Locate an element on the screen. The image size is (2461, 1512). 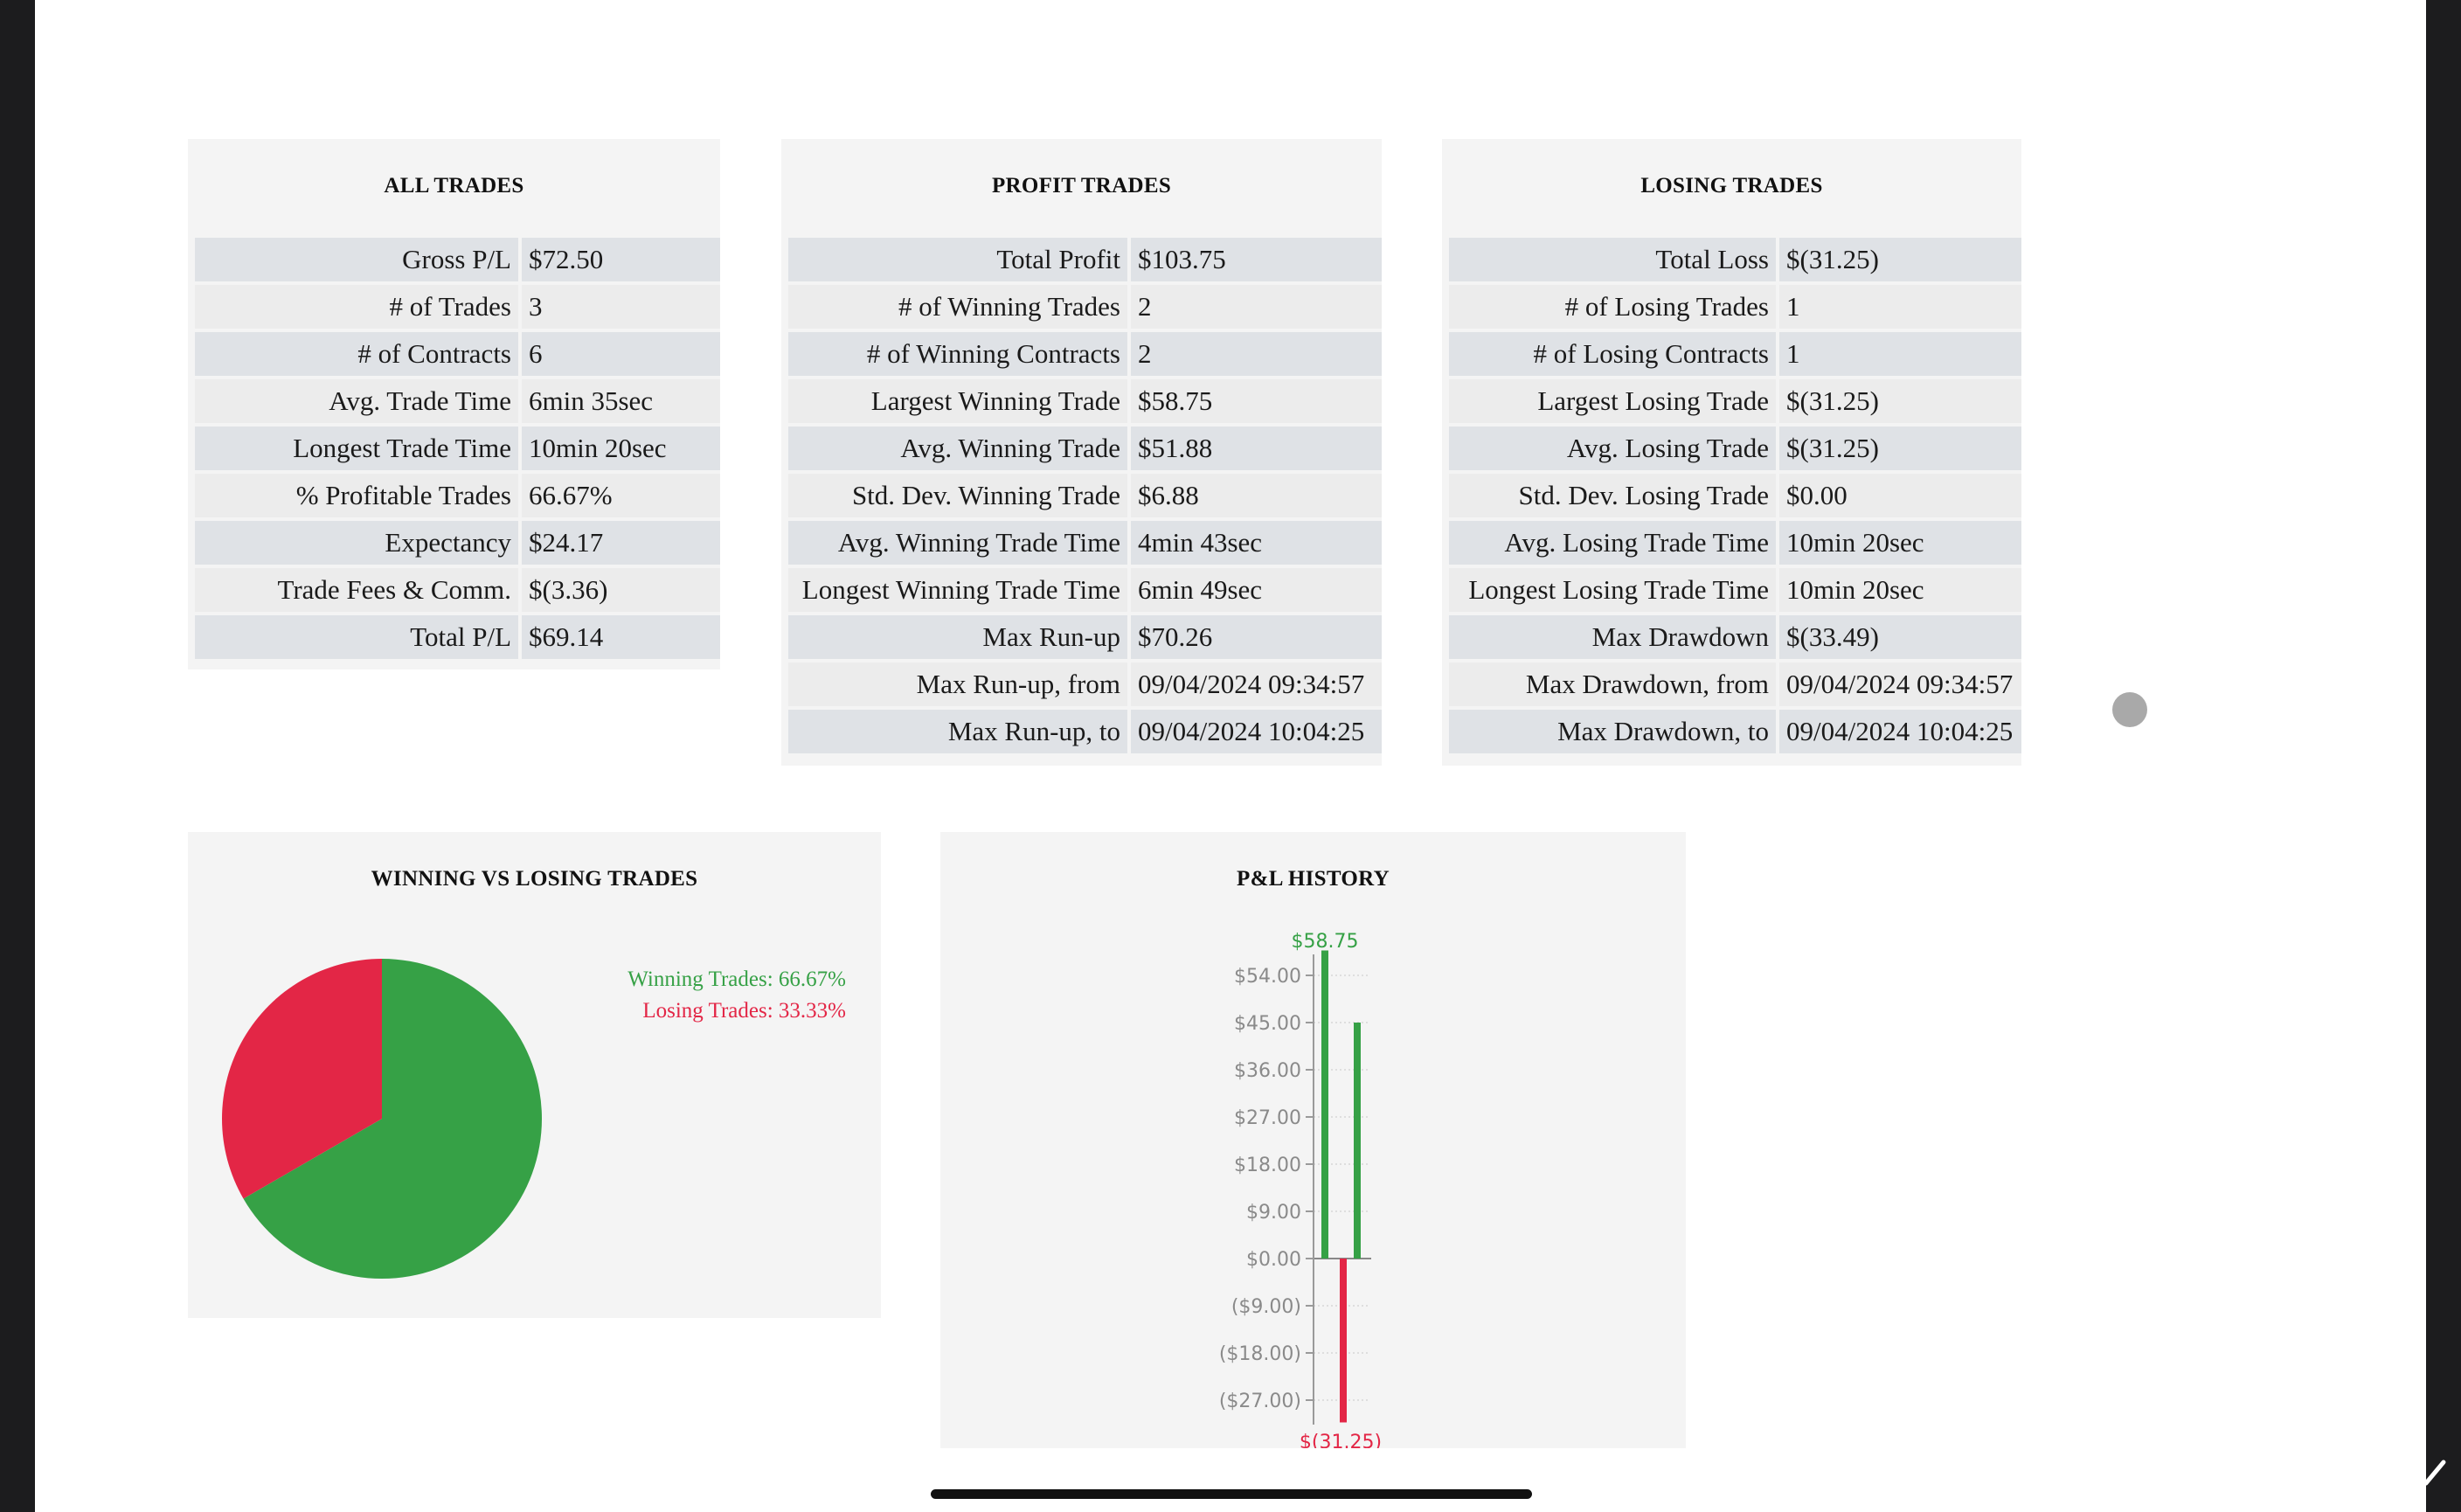
losing-trades-row: Max Drawdown, to 09/04/2024 10:04:25 is located at coordinates (1735, 731).